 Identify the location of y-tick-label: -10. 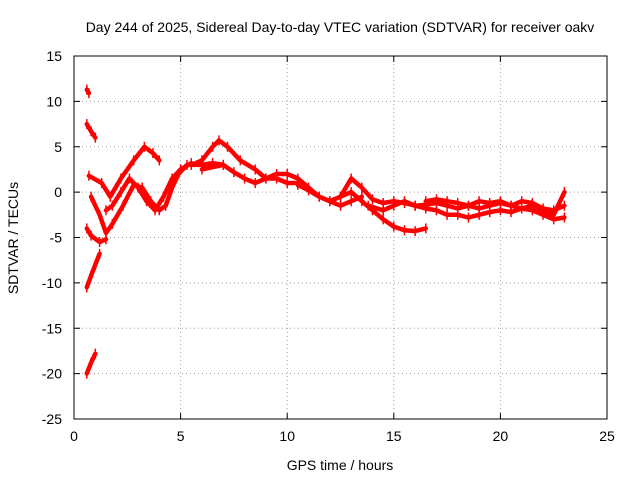
(52, 283).